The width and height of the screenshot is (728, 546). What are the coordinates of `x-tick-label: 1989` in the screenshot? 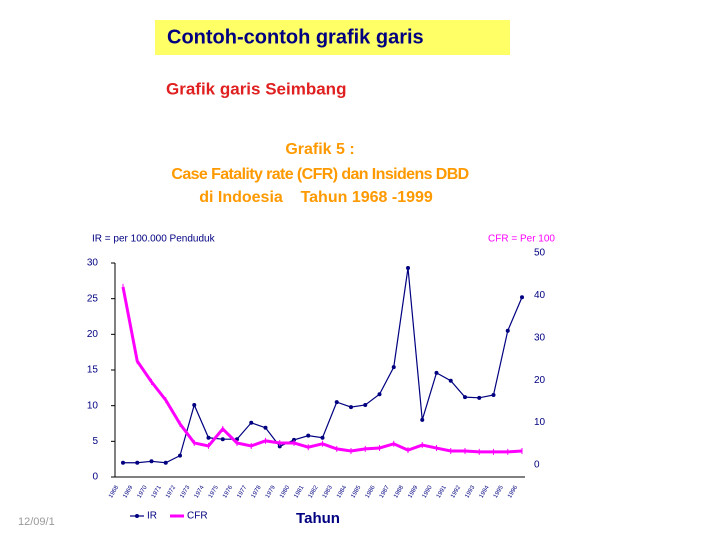 It's located at (413, 491).